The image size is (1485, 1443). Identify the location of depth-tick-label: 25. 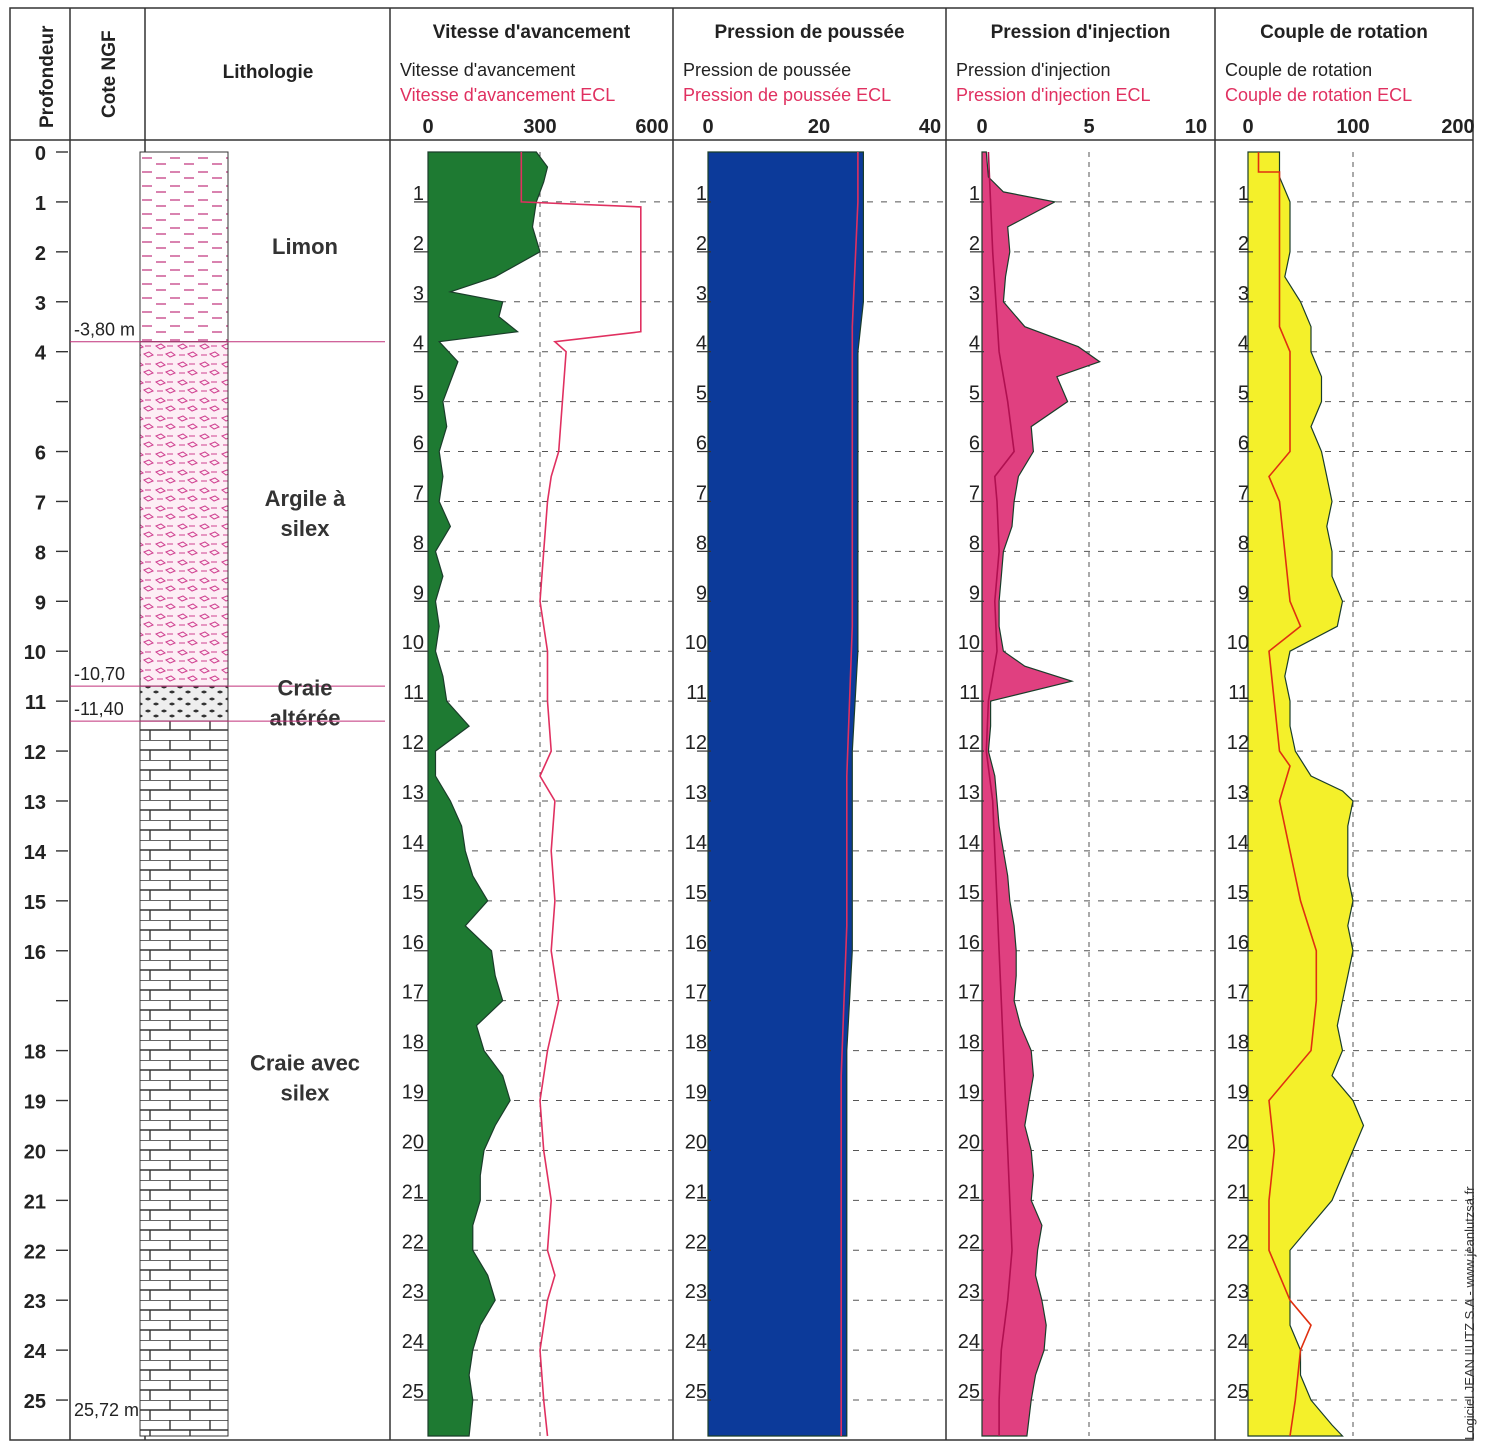
(35, 1402).